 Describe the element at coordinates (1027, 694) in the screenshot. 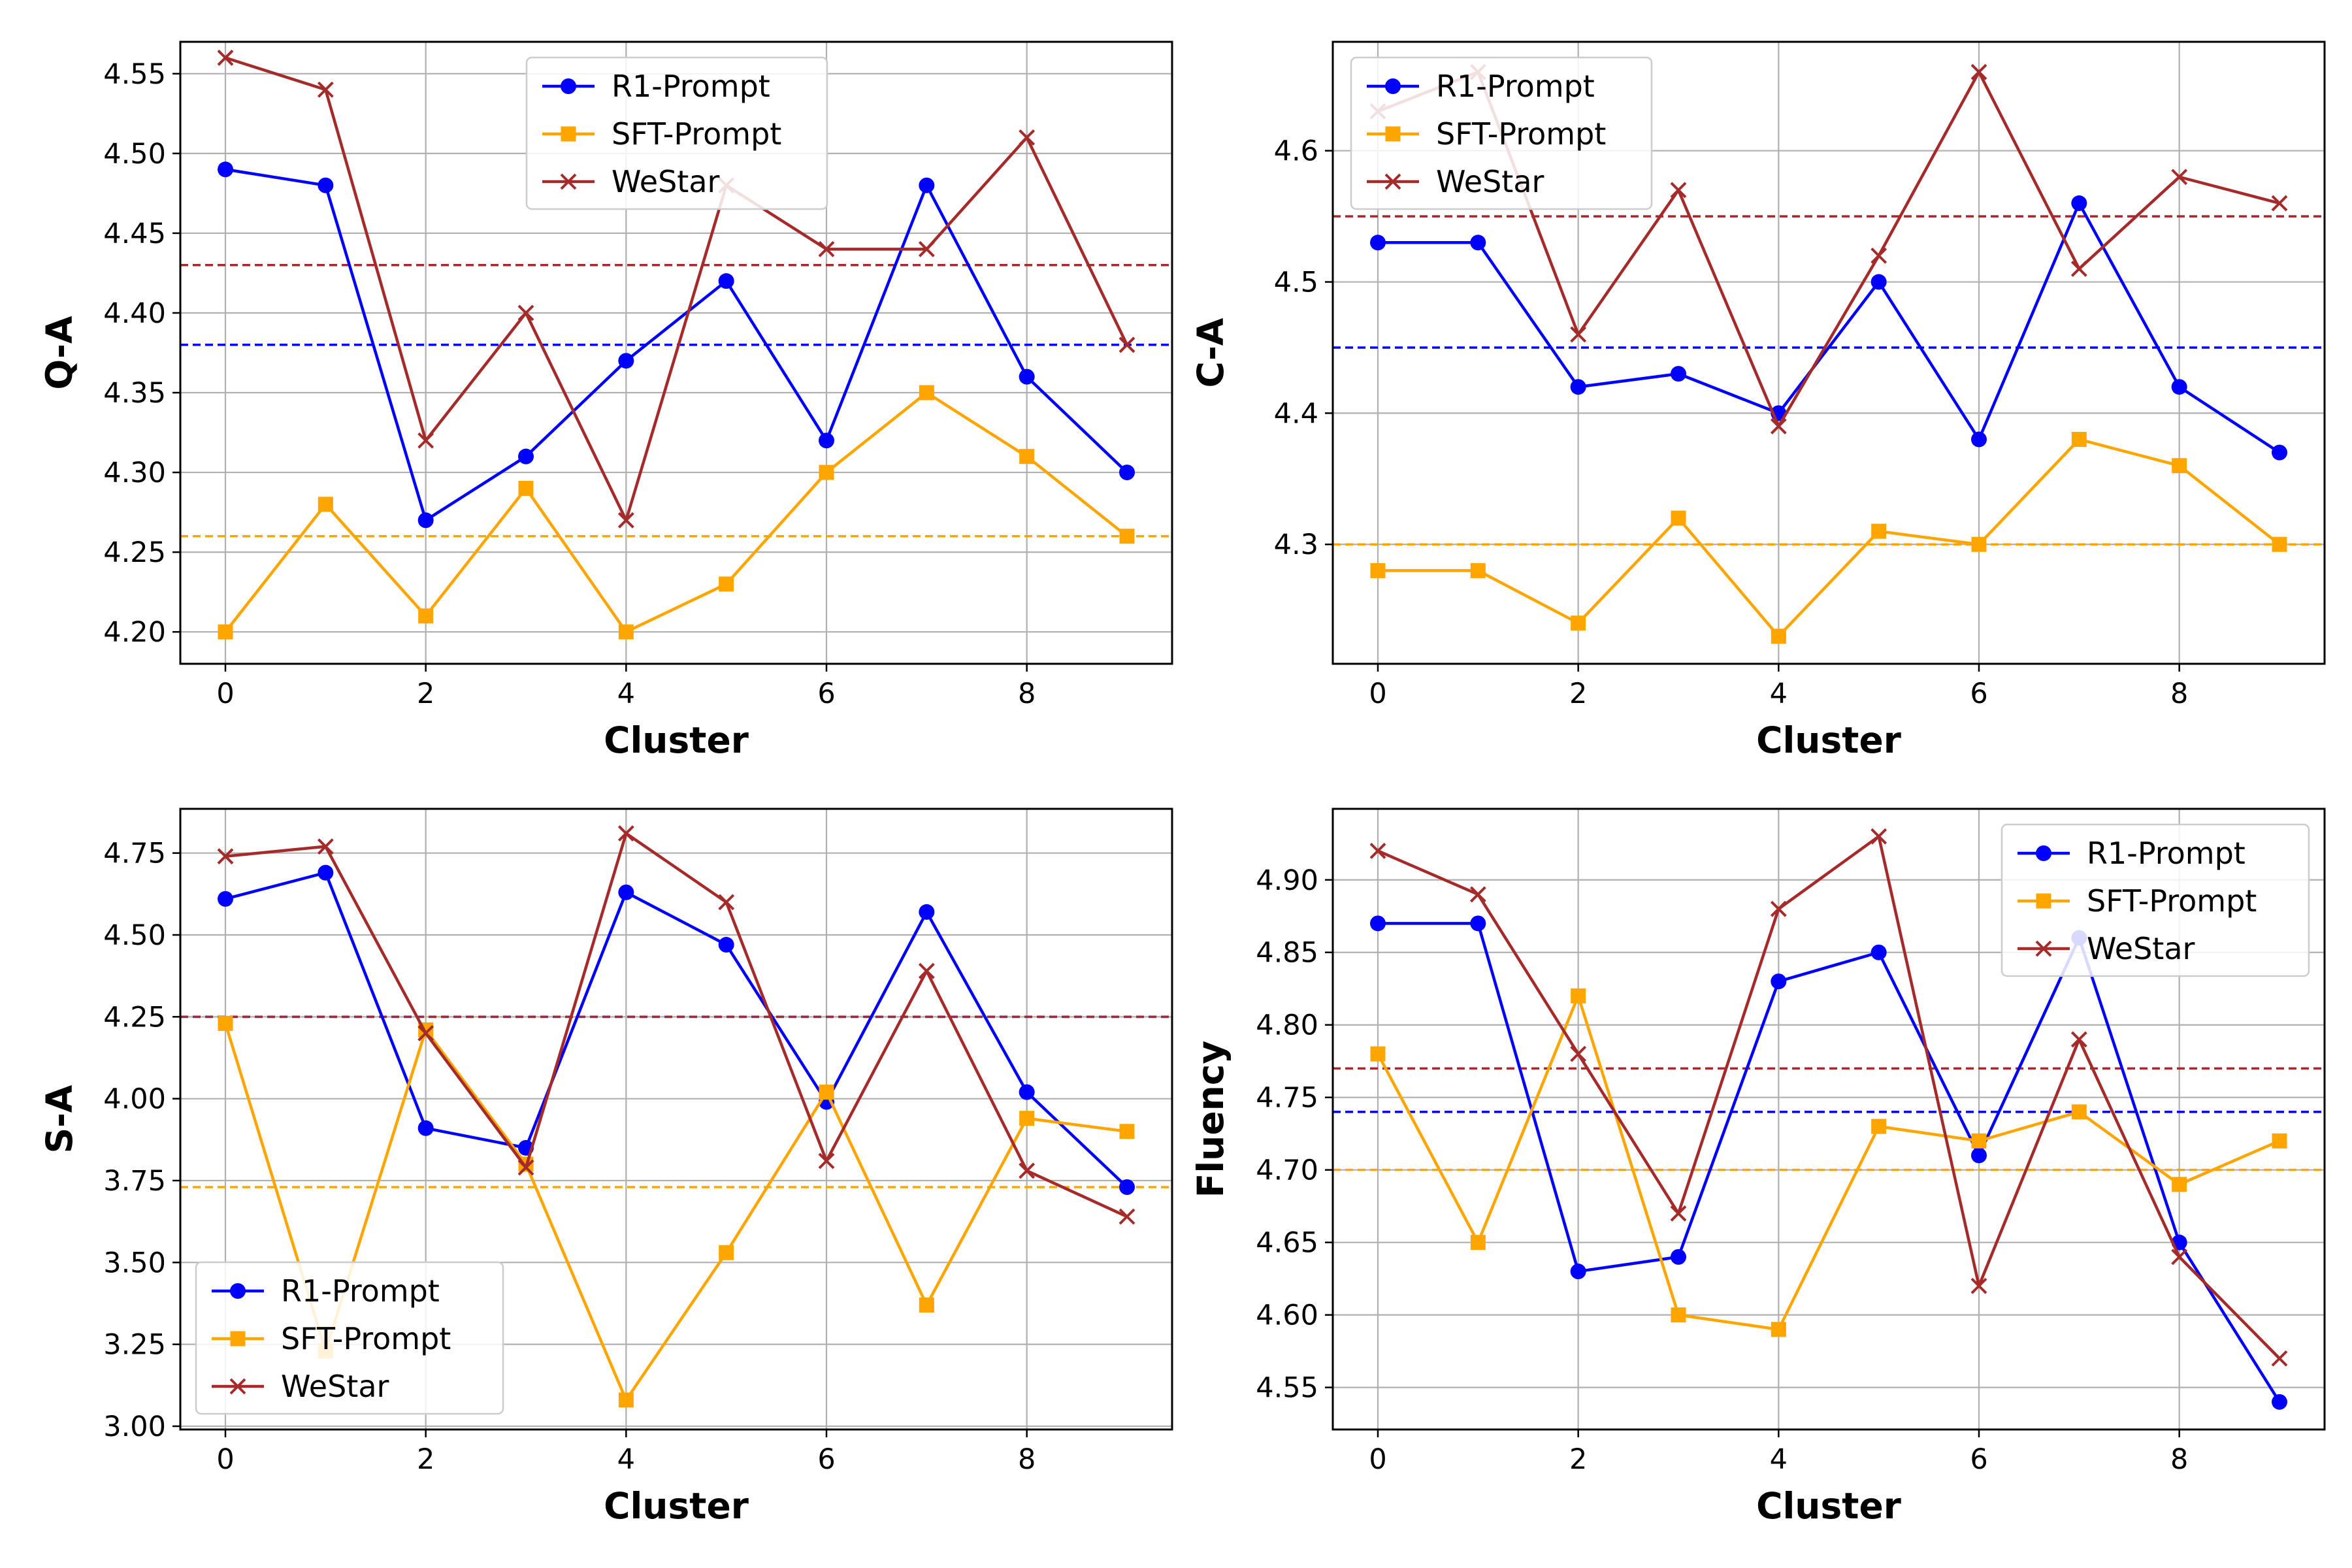

I see `x-tick-label: 8` at that location.